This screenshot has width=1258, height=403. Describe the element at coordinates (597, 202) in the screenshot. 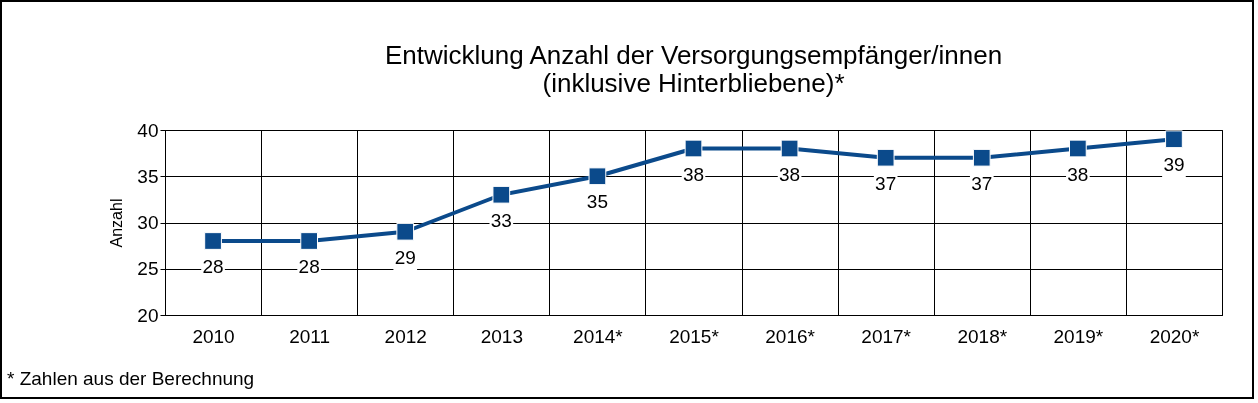

I see `data-label: 35` at that location.